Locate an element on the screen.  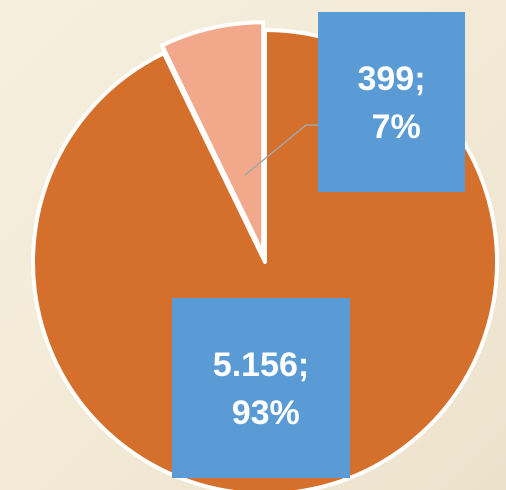
data-label-line: 93% is located at coordinates (261, 413).